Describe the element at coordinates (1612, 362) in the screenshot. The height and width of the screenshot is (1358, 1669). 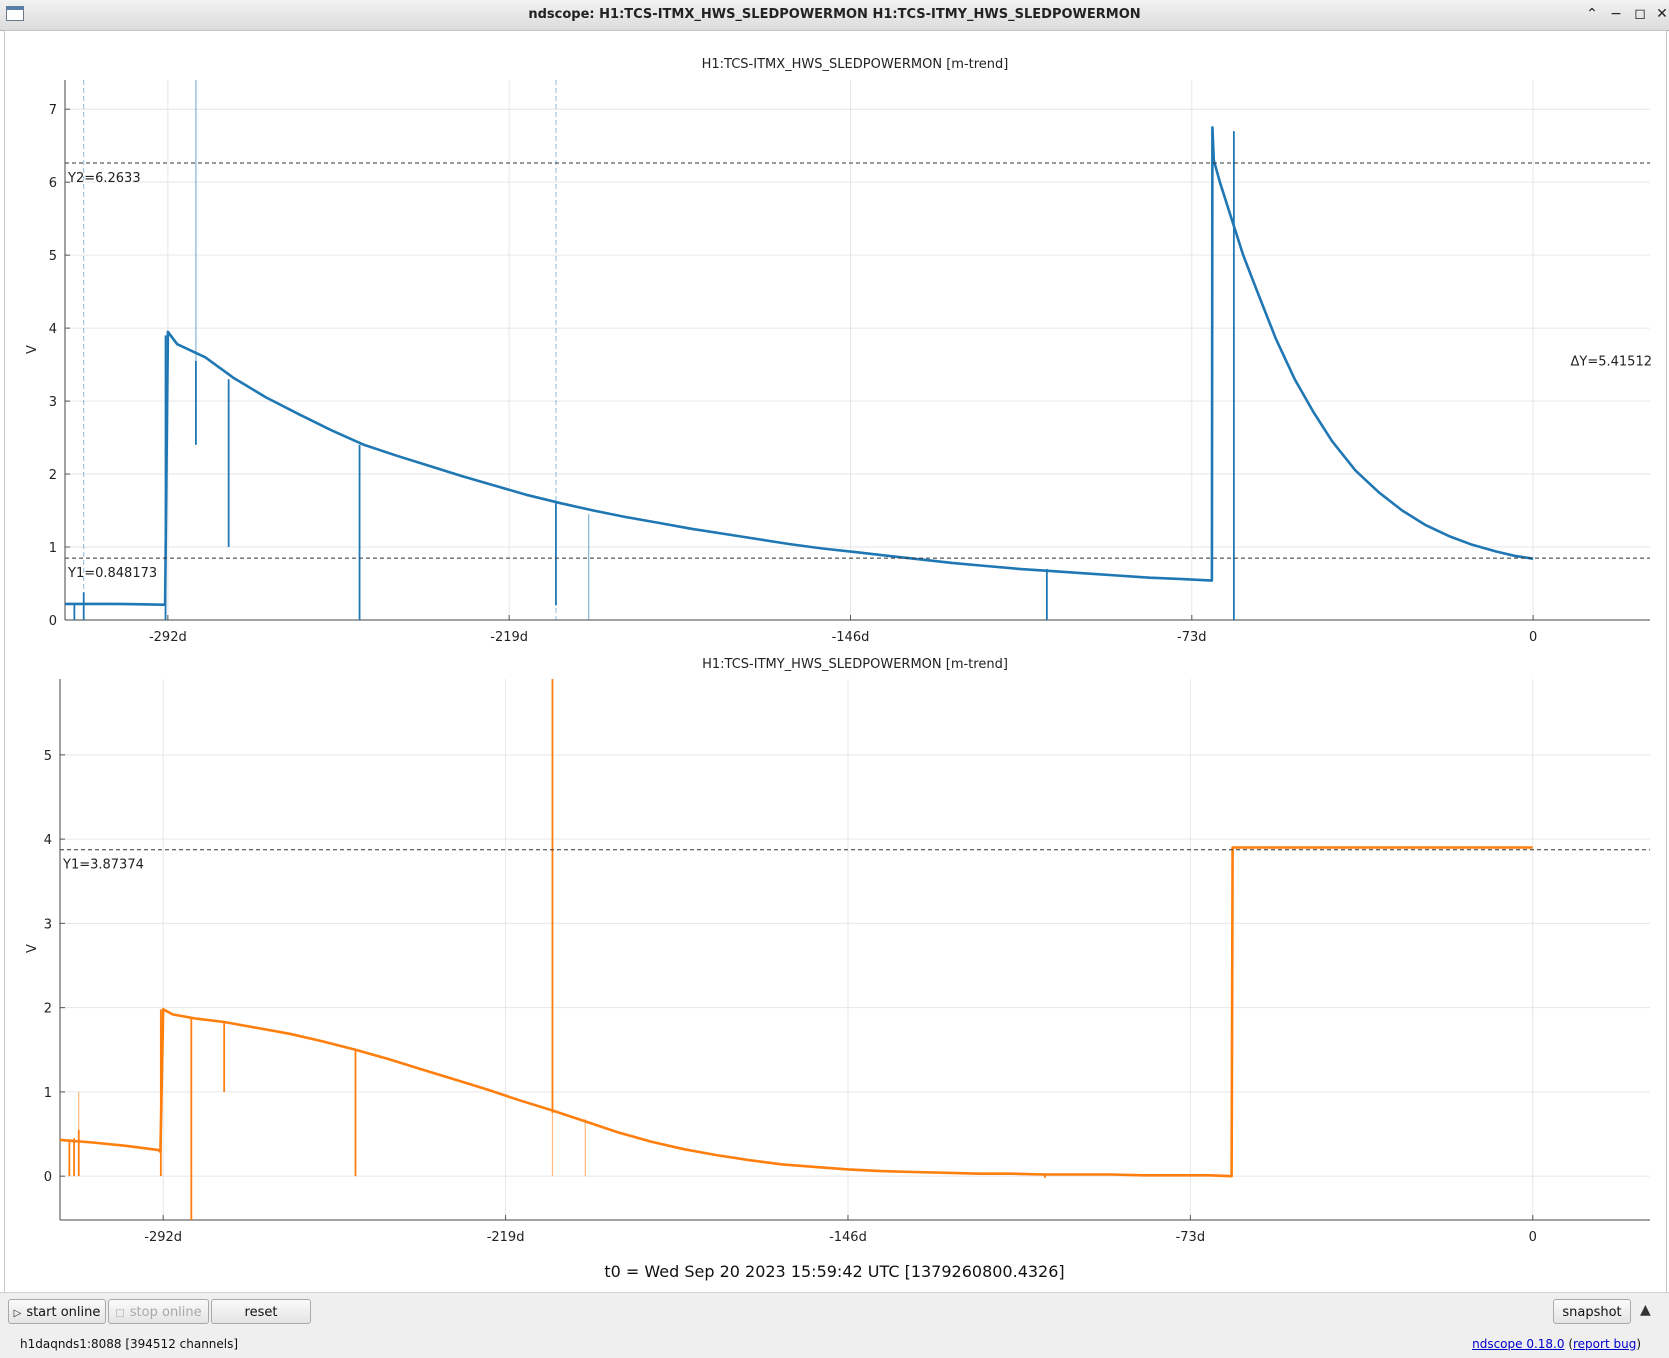
I see `plot-1-delta-y-label: ΔY=5.41512` at that location.